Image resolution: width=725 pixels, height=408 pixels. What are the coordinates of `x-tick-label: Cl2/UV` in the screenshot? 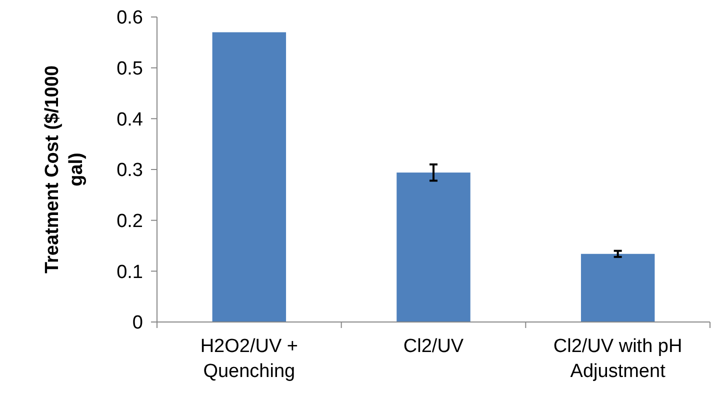 It's located at (433, 346).